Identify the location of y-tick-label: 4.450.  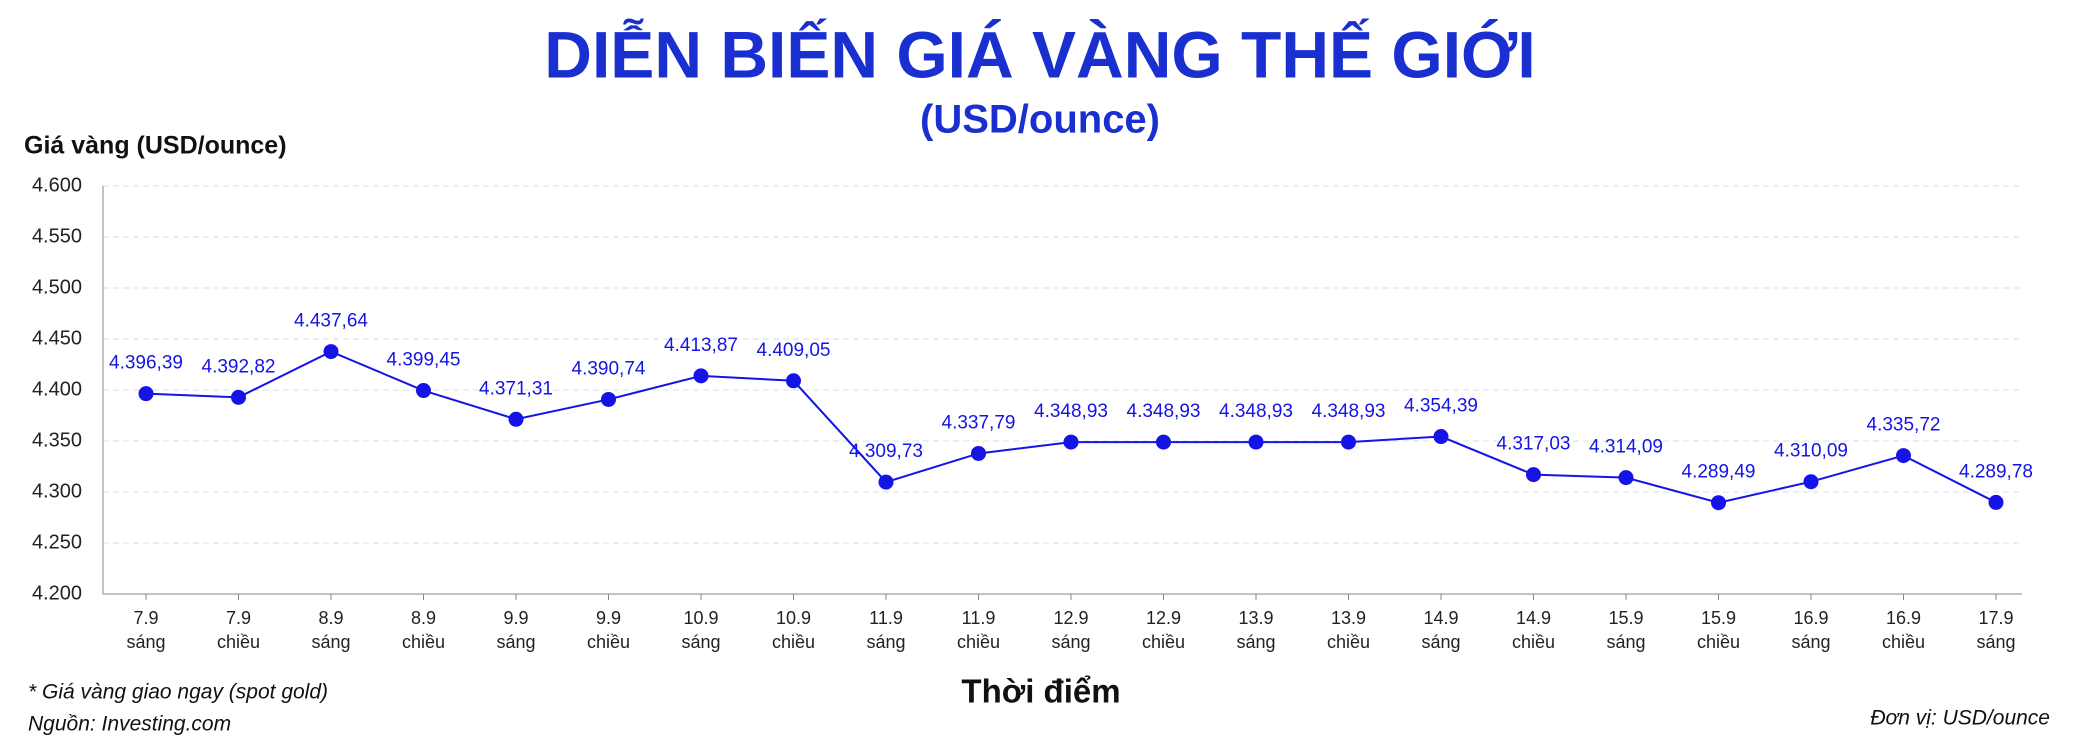
(57, 338).